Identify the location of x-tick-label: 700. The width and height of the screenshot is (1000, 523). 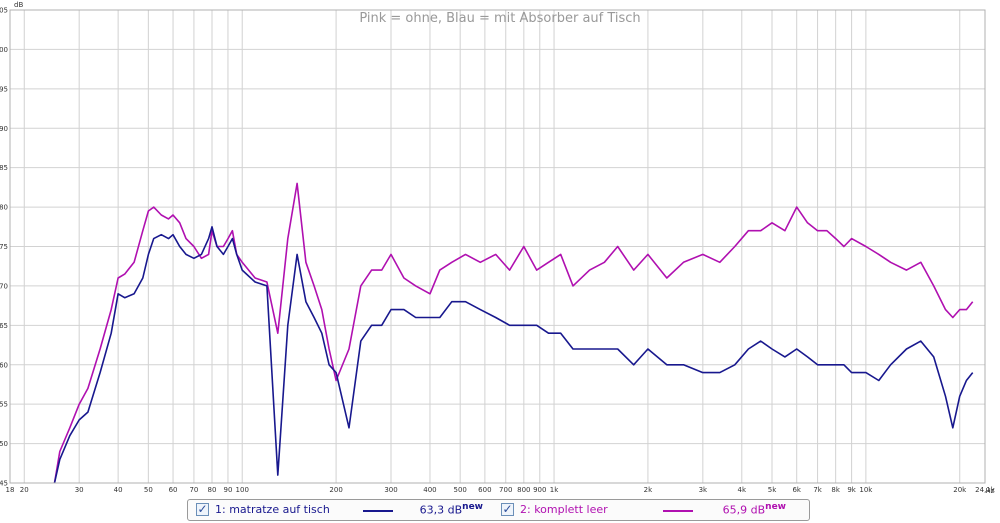
(505, 490).